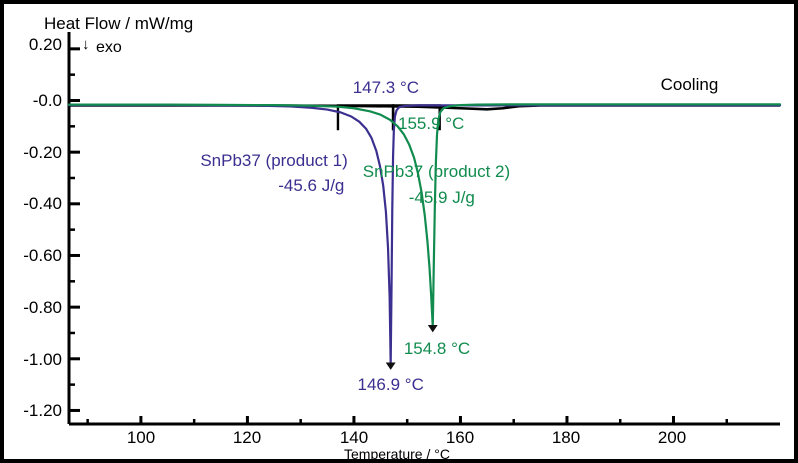  What do you see at coordinates (42, 203) in the screenshot?
I see `y-tick-label: -0.40` at bounding box center [42, 203].